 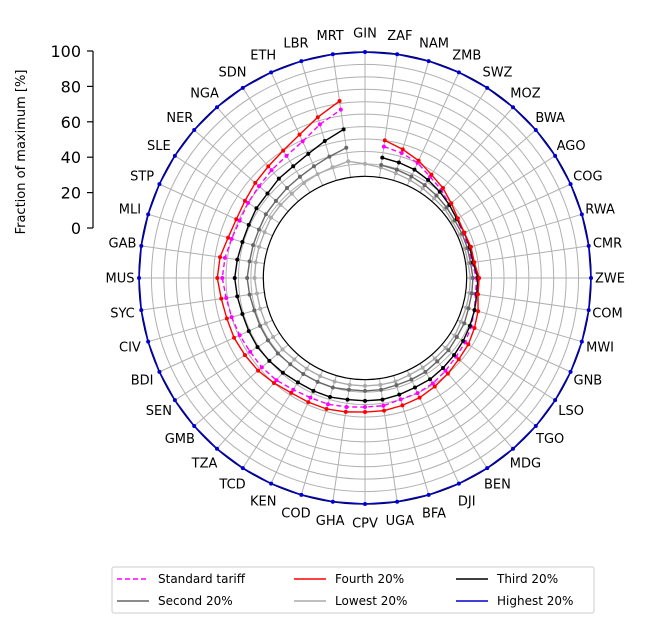 I want to click on category-label: ZWE, so click(x=610, y=279).